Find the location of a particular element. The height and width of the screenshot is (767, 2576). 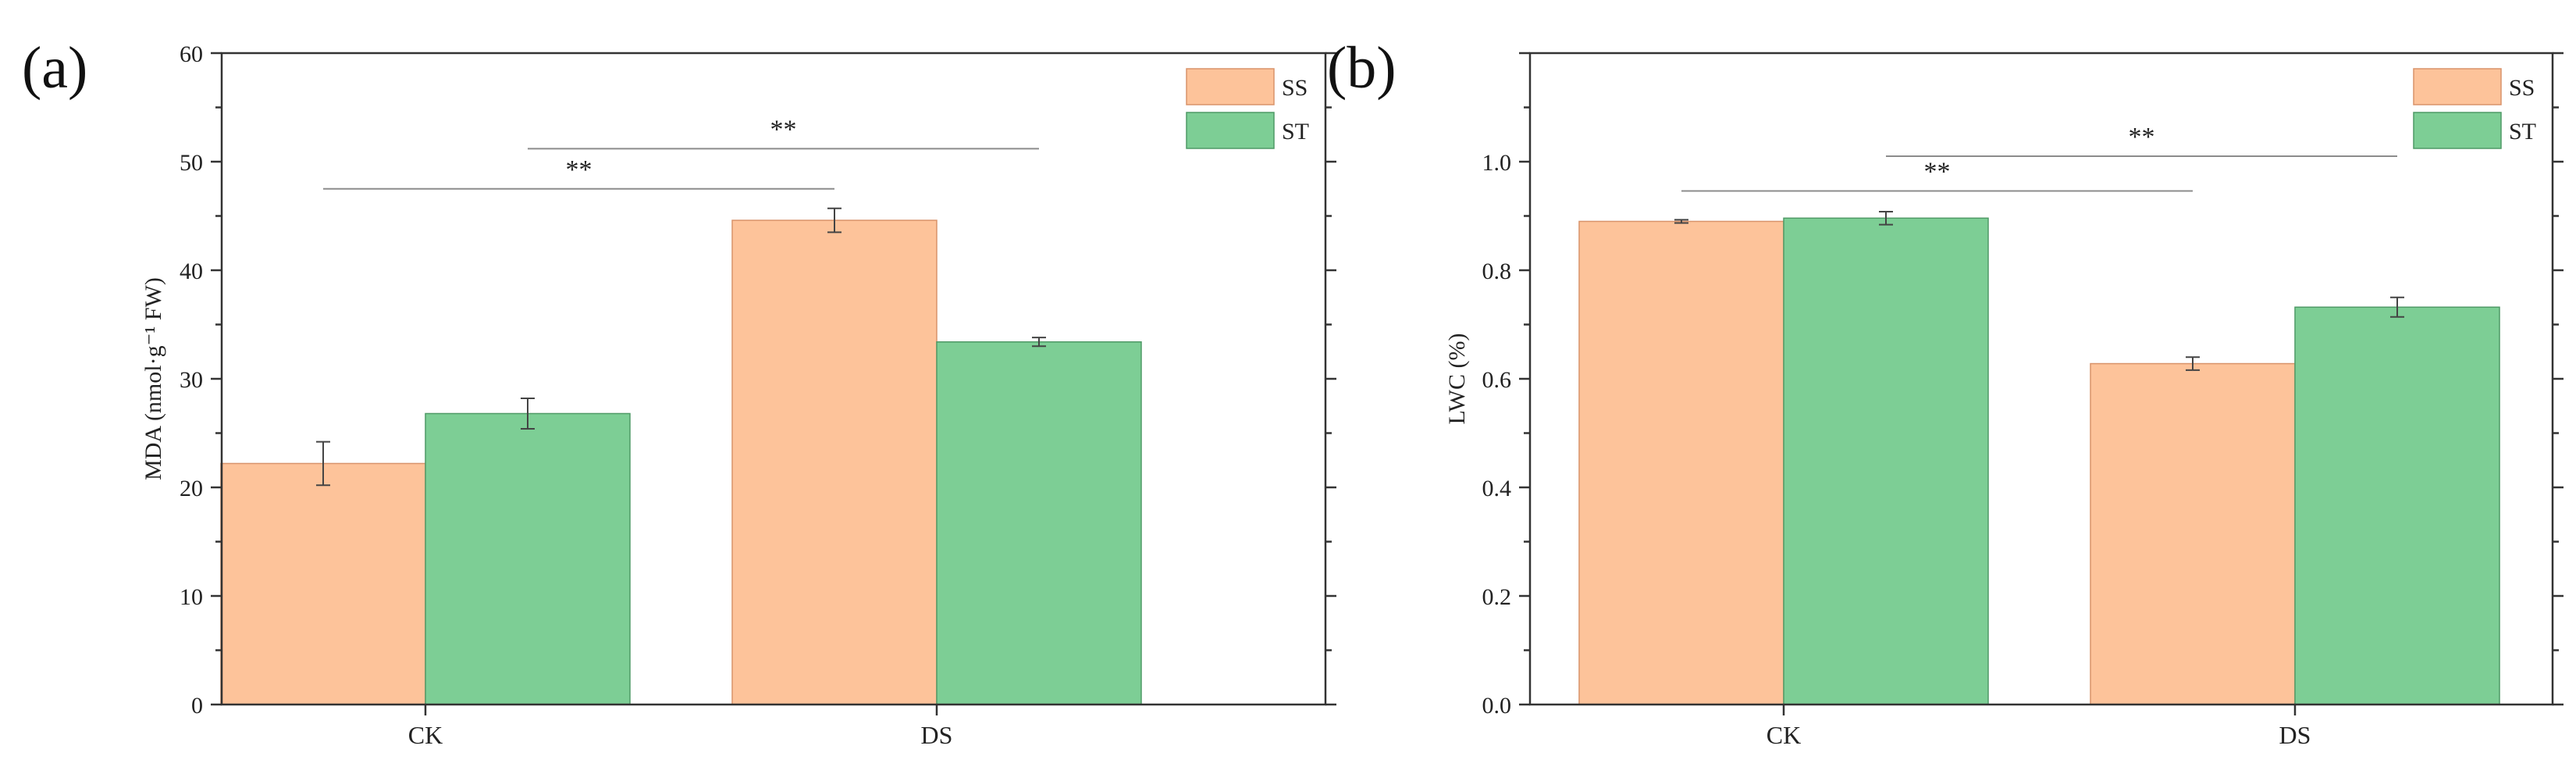

y-tick-label: 0.0 is located at coordinates (1497, 706).